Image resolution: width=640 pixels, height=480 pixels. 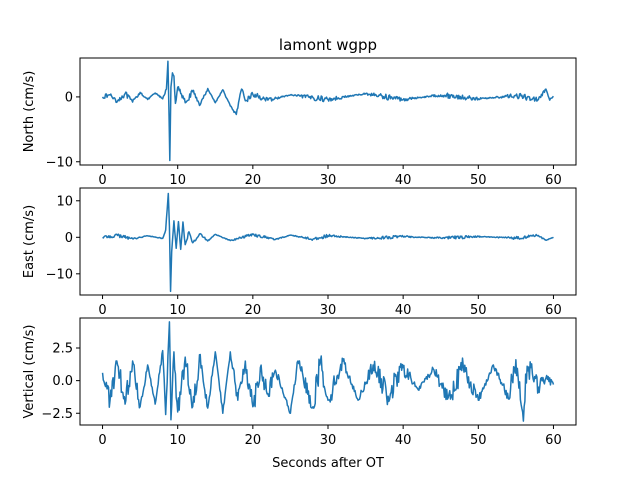 What do you see at coordinates (177, 180) in the screenshot?
I see `x-tick-label-north-10: 10` at bounding box center [177, 180].